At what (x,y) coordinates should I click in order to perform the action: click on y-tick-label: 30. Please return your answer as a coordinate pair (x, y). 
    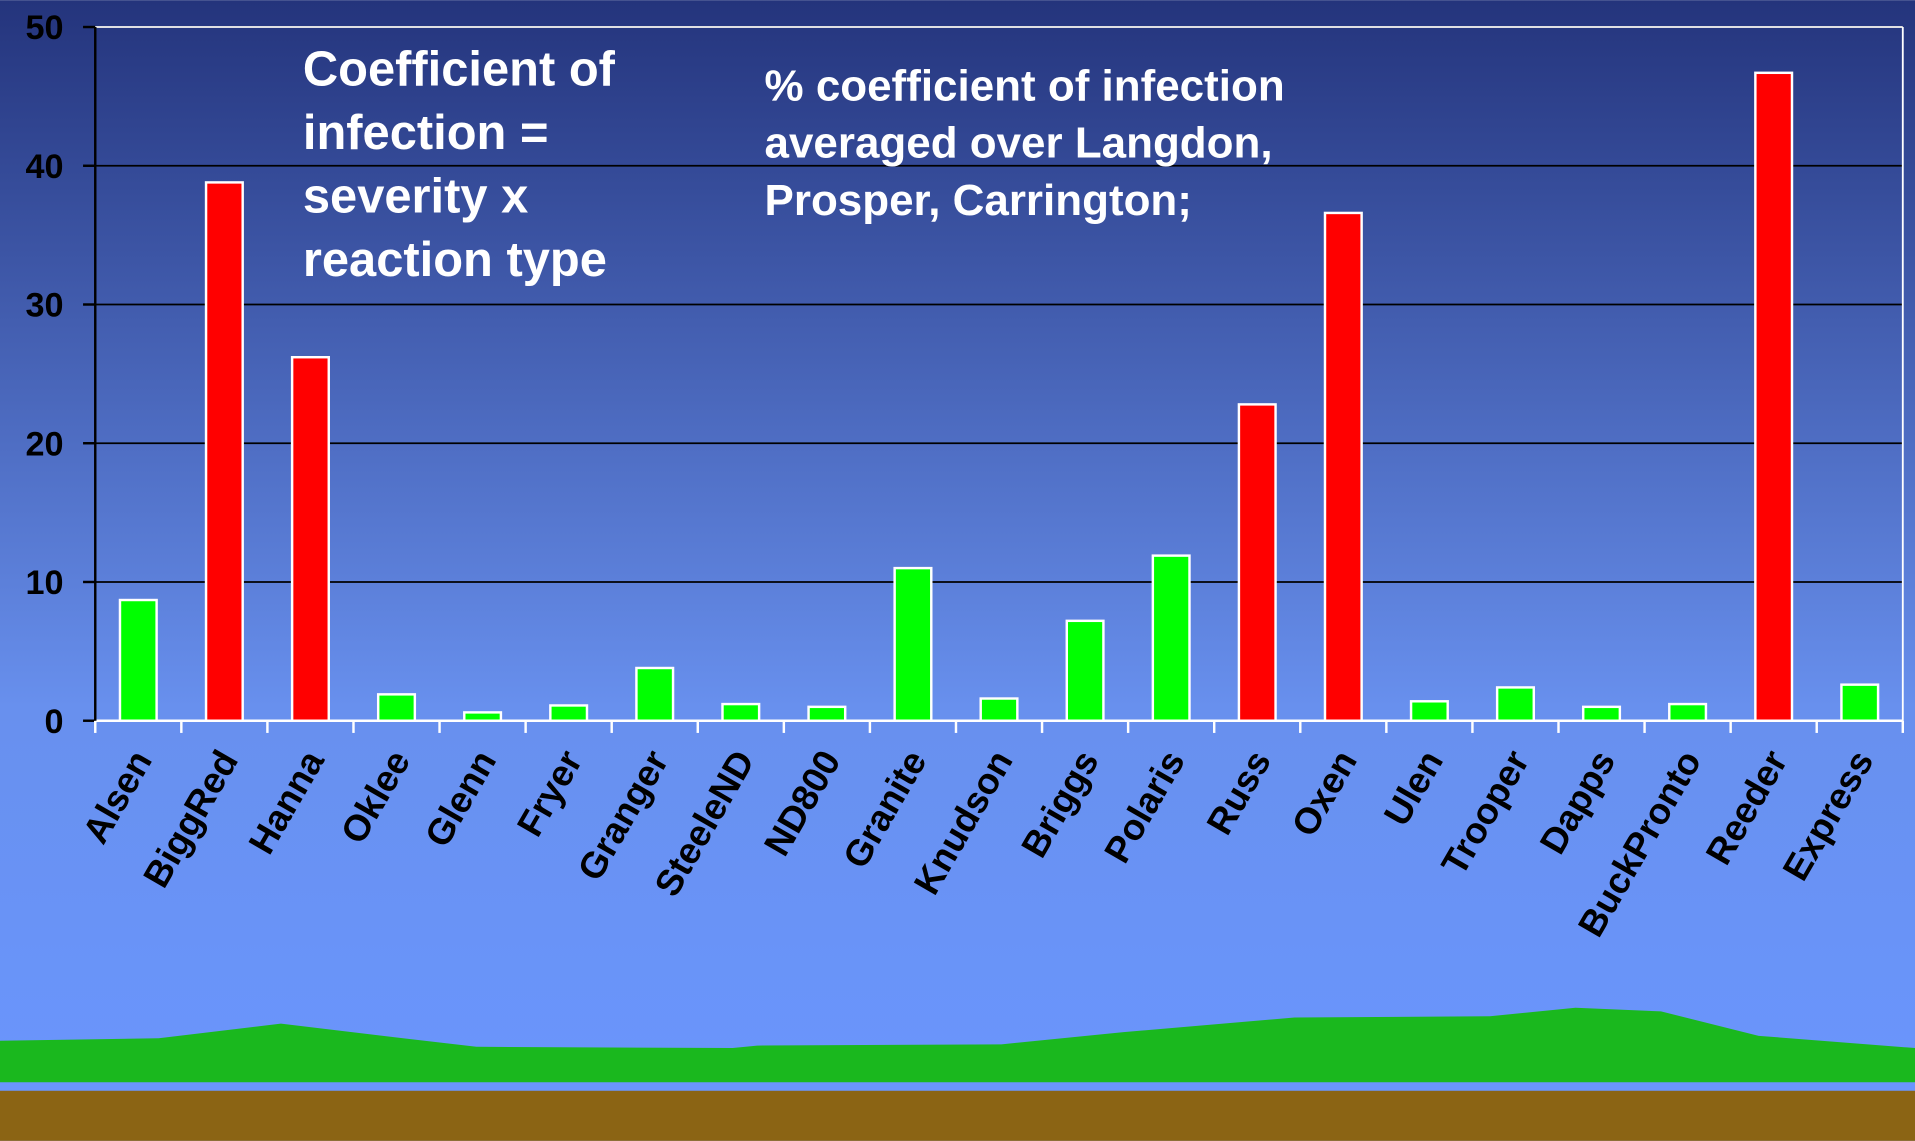
    Looking at the image, I should click on (44, 306).